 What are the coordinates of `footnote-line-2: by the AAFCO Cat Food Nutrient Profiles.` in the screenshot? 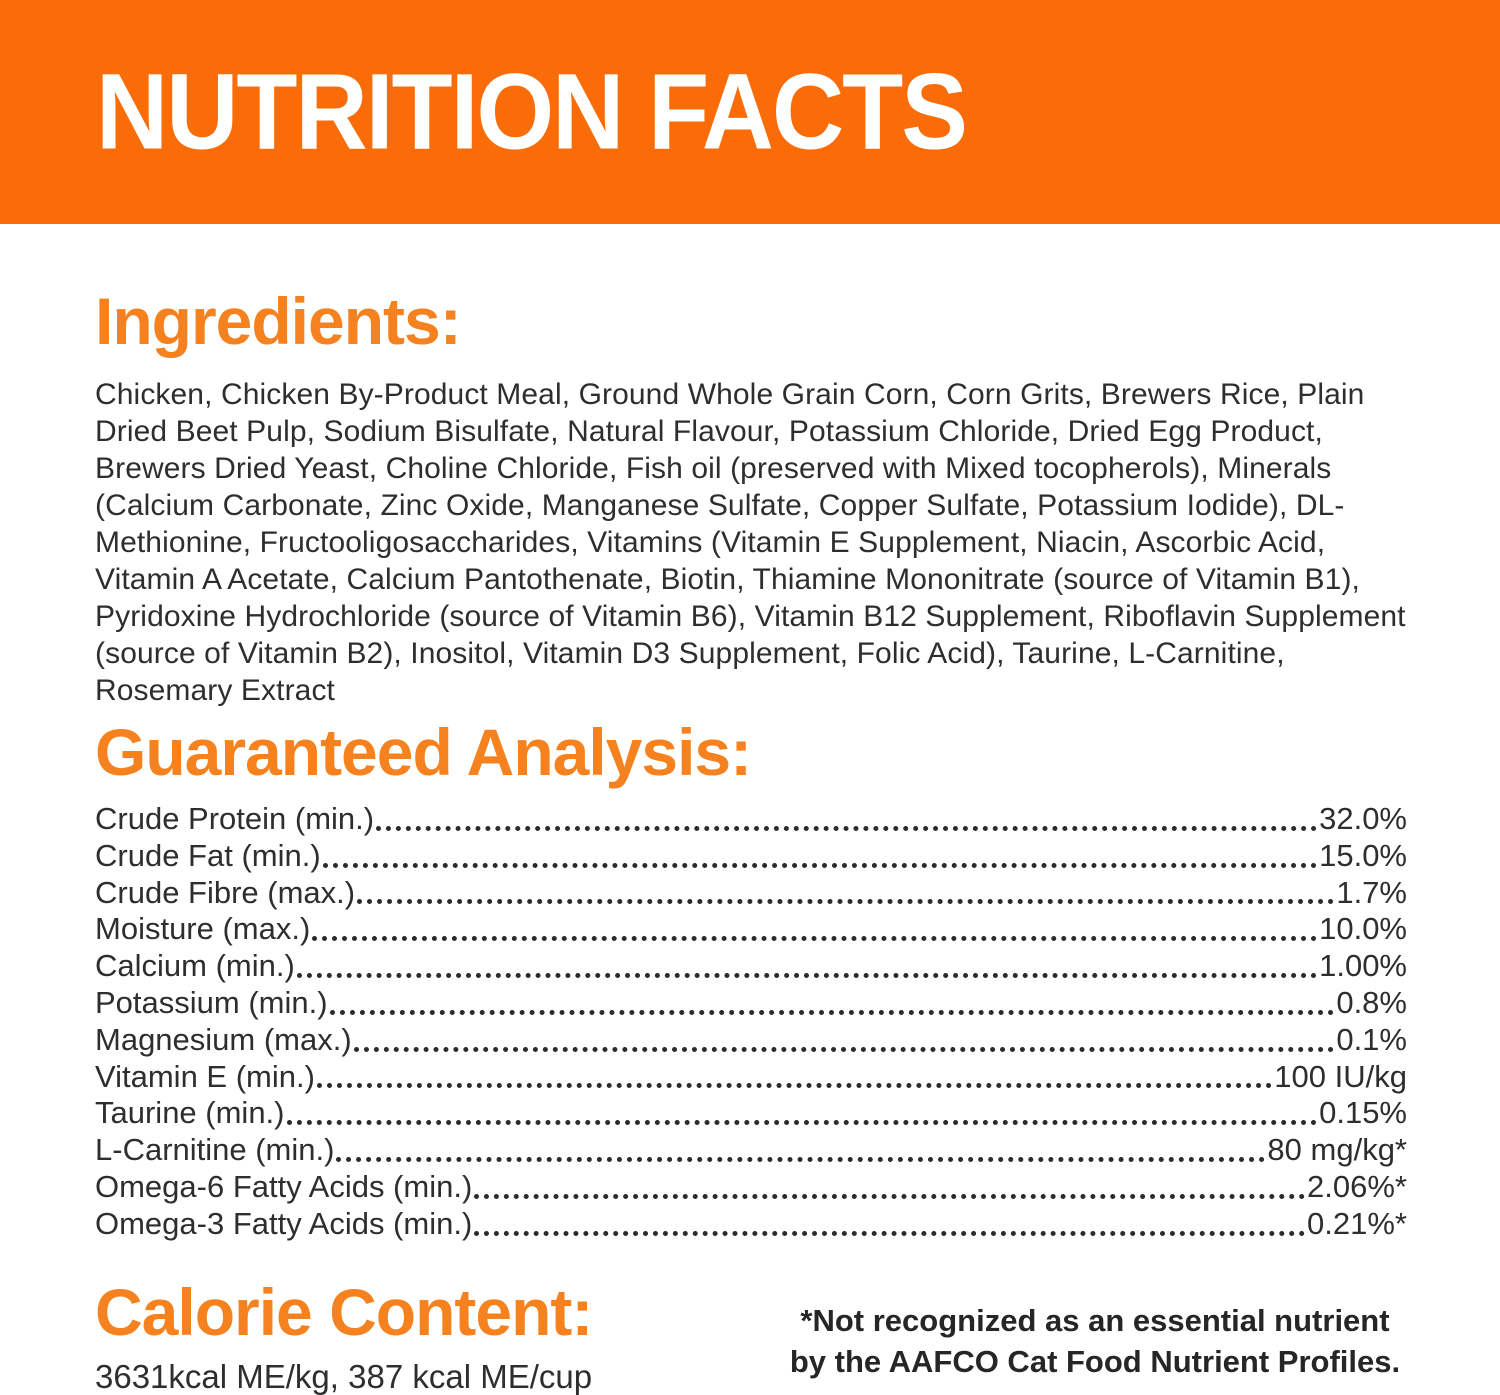 It's located at (1095, 1361).